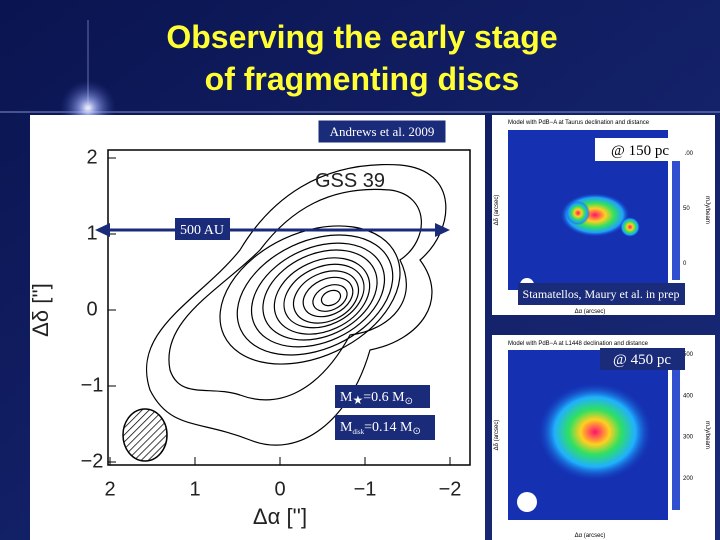  What do you see at coordinates (388, 427) in the screenshot?
I see `text: =0.14 M` at bounding box center [388, 427].